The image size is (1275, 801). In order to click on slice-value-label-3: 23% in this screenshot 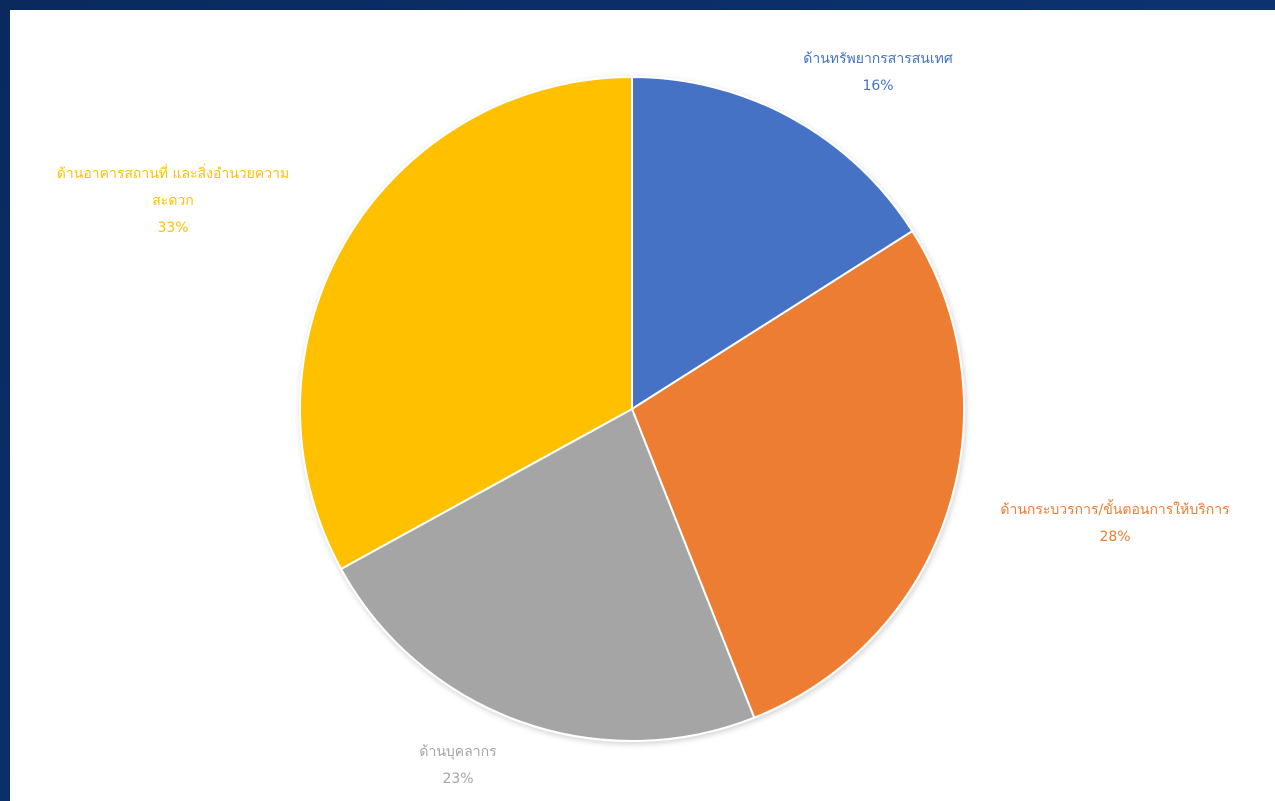, I will do `click(457, 779)`.